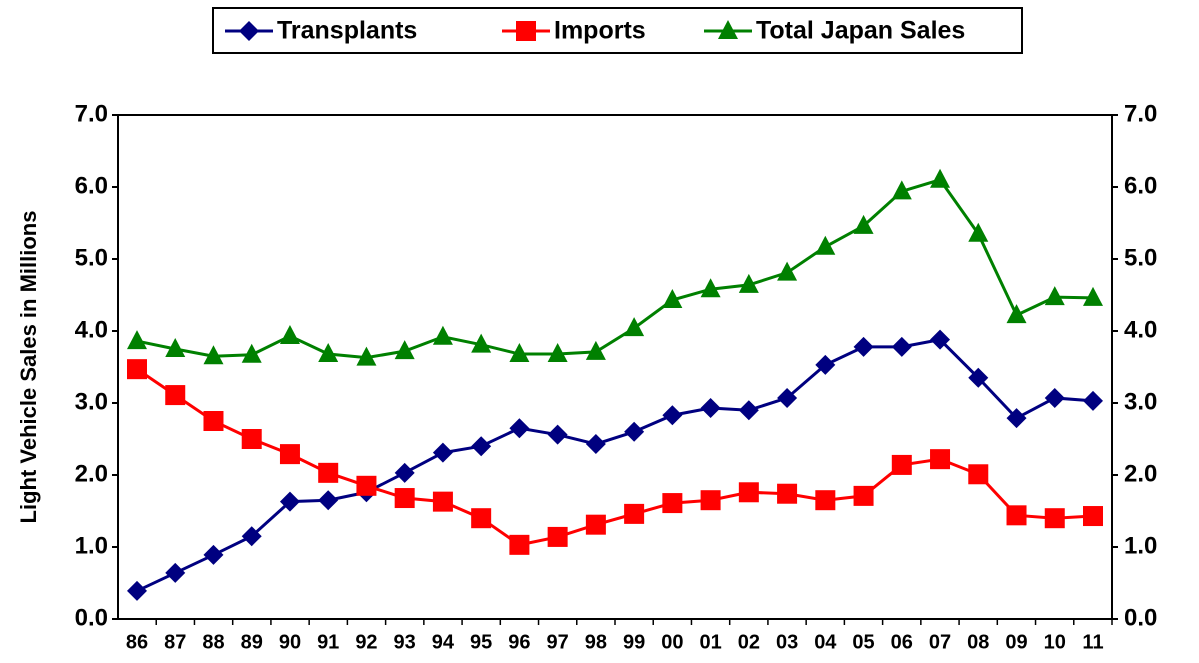  Describe the element at coordinates (290, 642) in the screenshot. I see `x-tick-label: 90` at that location.